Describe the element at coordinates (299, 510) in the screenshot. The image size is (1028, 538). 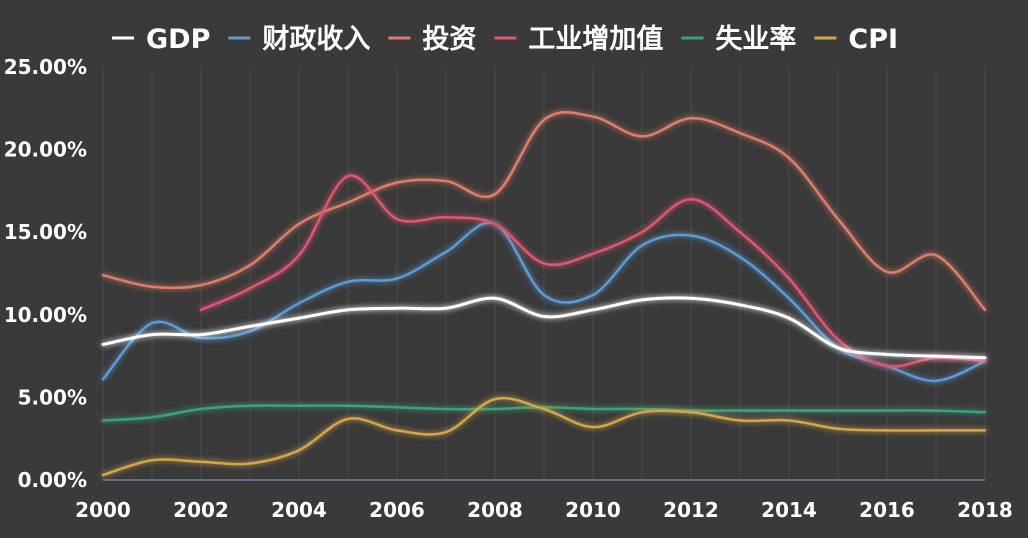
I see `x-tick-label: 2004` at that location.